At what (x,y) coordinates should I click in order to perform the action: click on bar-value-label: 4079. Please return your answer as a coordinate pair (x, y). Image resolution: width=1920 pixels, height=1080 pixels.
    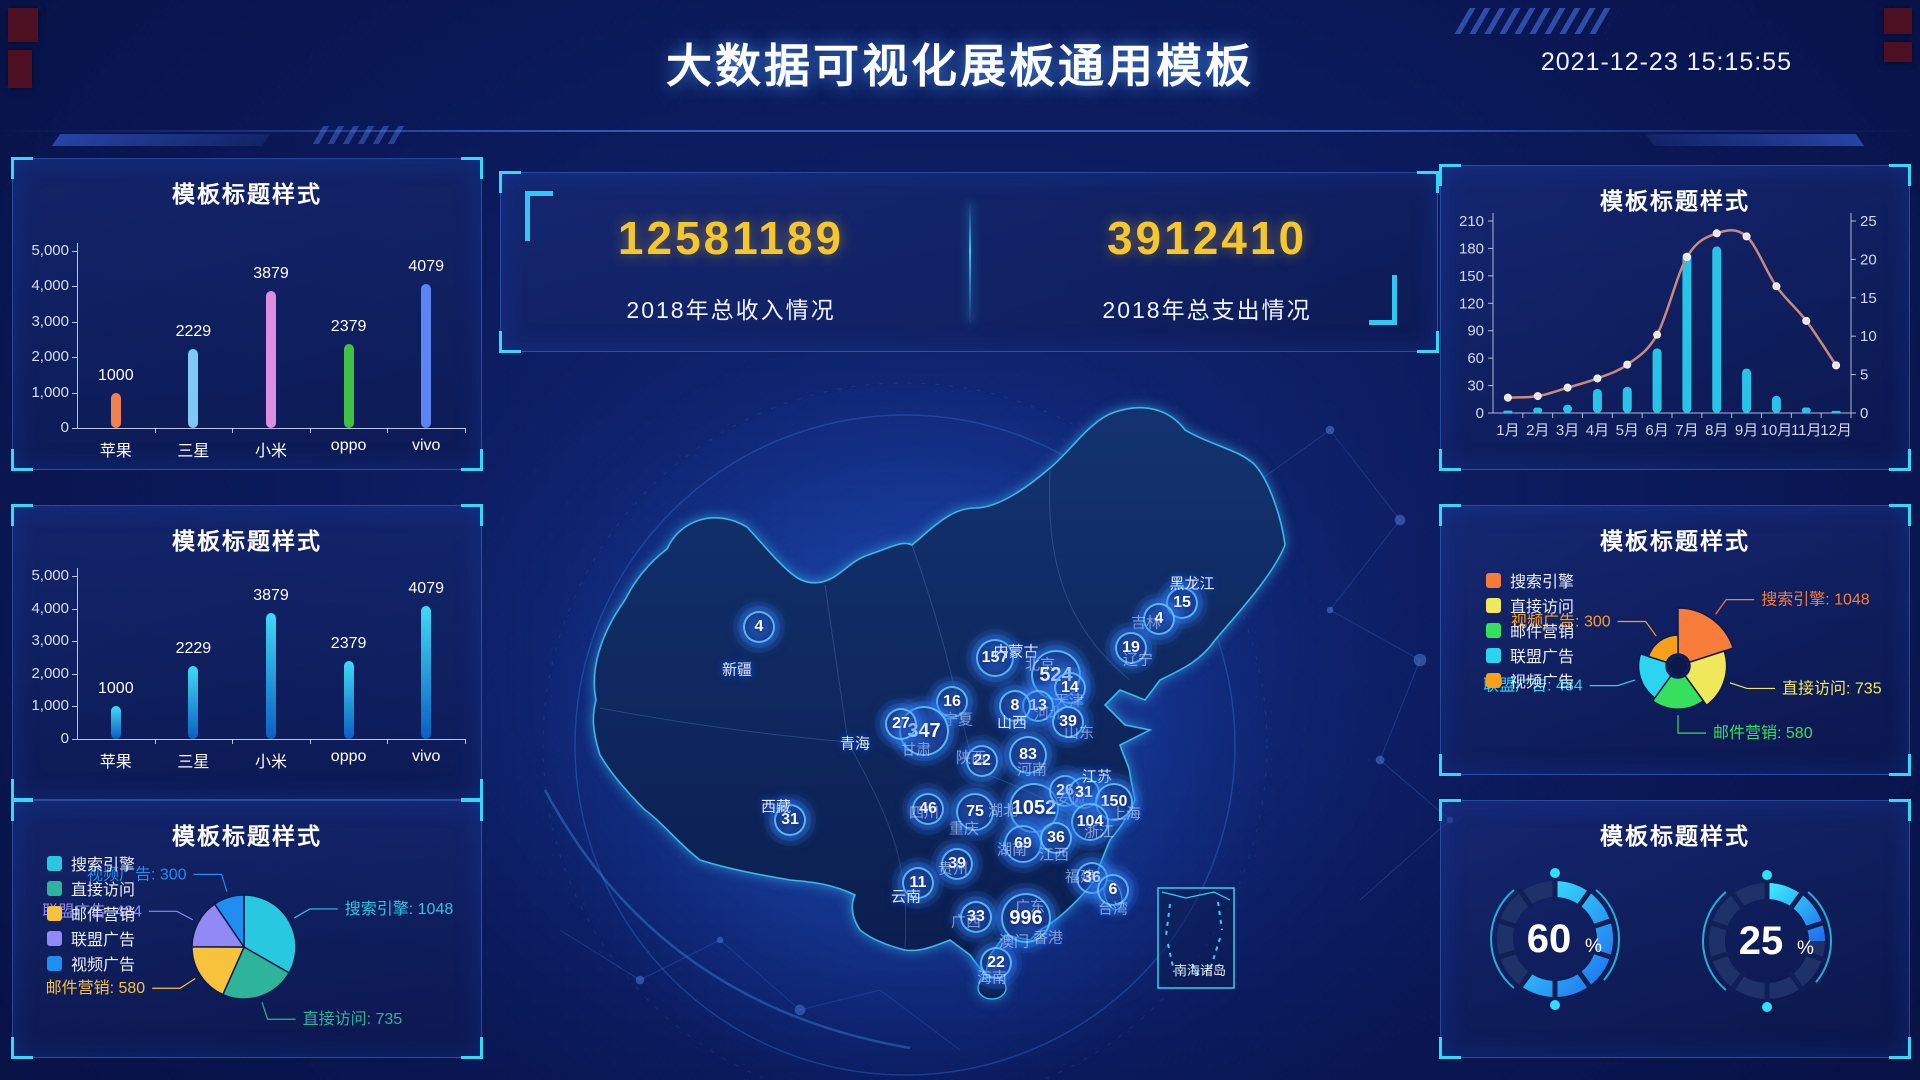
    Looking at the image, I should click on (426, 266).